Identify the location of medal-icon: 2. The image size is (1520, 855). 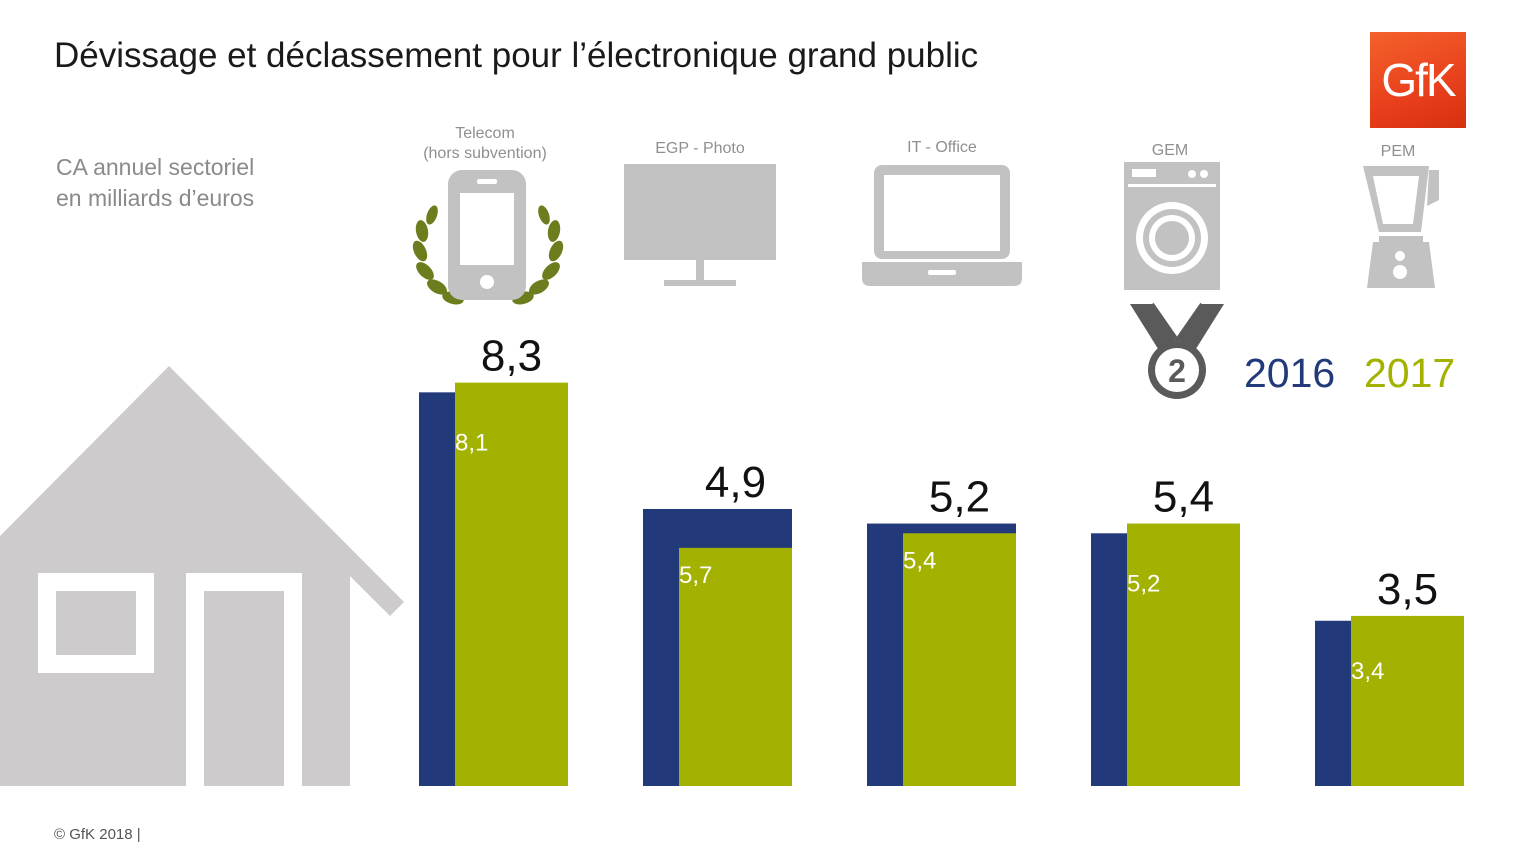
(1177, 350).